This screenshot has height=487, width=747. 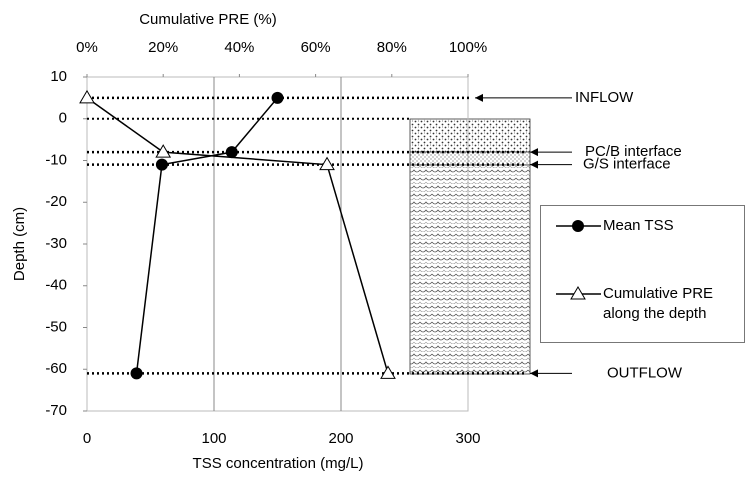 I want to click on y-tick-label: -10, so click(x=56, y=159).